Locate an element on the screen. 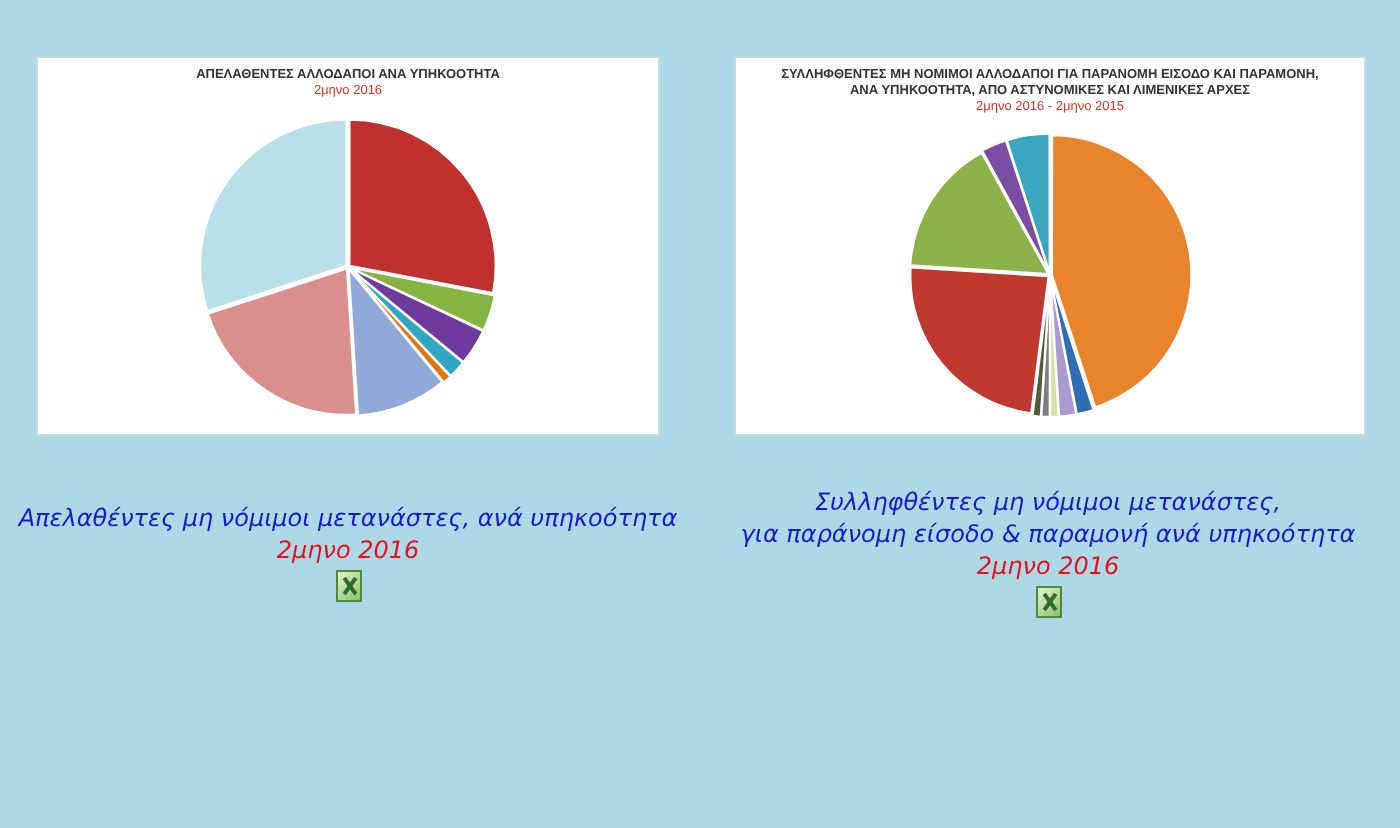  text: Συλληφθέντες μη νόμιμοι μετανάστες, is located at coordinates (1048, 502).